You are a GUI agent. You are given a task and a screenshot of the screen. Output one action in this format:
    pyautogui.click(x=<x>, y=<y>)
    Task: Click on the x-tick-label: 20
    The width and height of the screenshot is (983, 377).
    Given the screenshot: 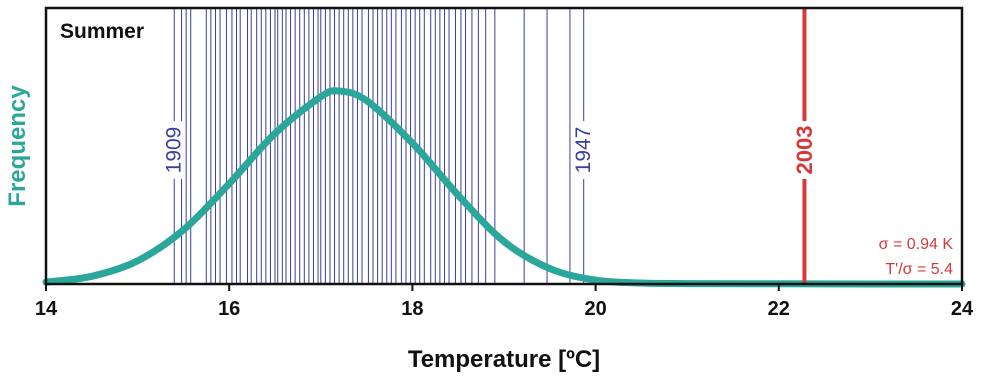 What is the action you would take?
    pyautogui.click(x=595, y=309)
    